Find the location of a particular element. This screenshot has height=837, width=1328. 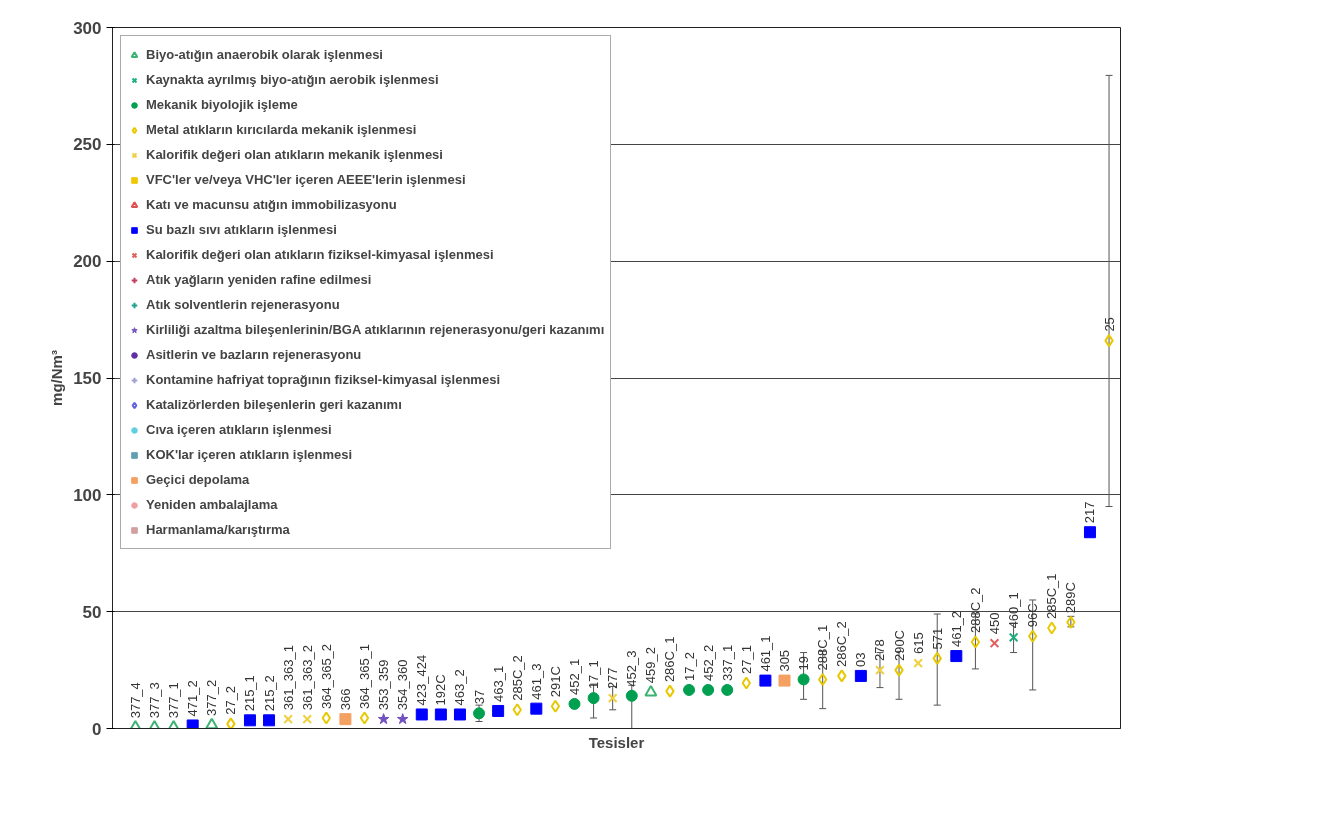

x-tick-label: 377_1 is located at coordinates (174, 700).